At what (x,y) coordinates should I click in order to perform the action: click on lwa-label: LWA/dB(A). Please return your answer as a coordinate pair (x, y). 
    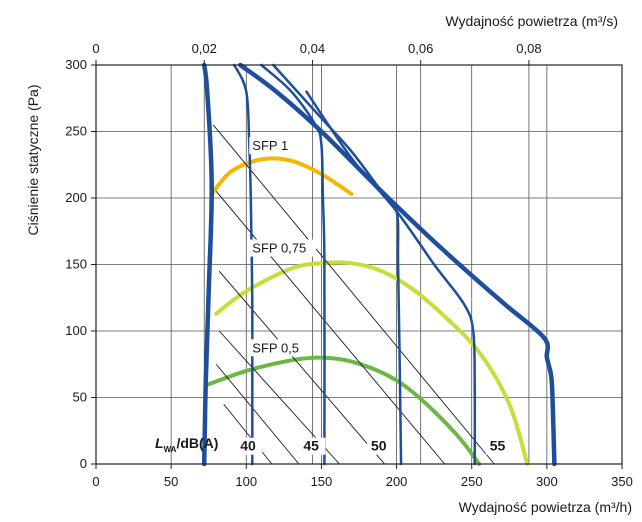
    Looking at the image, I should click on (186, 444).